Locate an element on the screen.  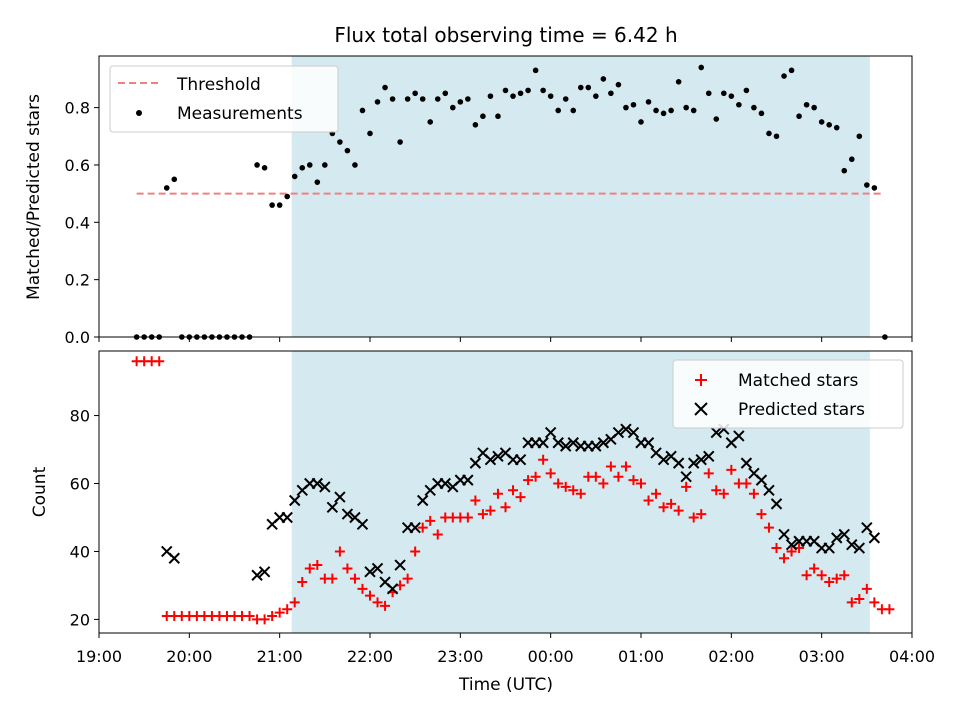
x-tick-label: 23:00 is located at coordinates (460, 656).